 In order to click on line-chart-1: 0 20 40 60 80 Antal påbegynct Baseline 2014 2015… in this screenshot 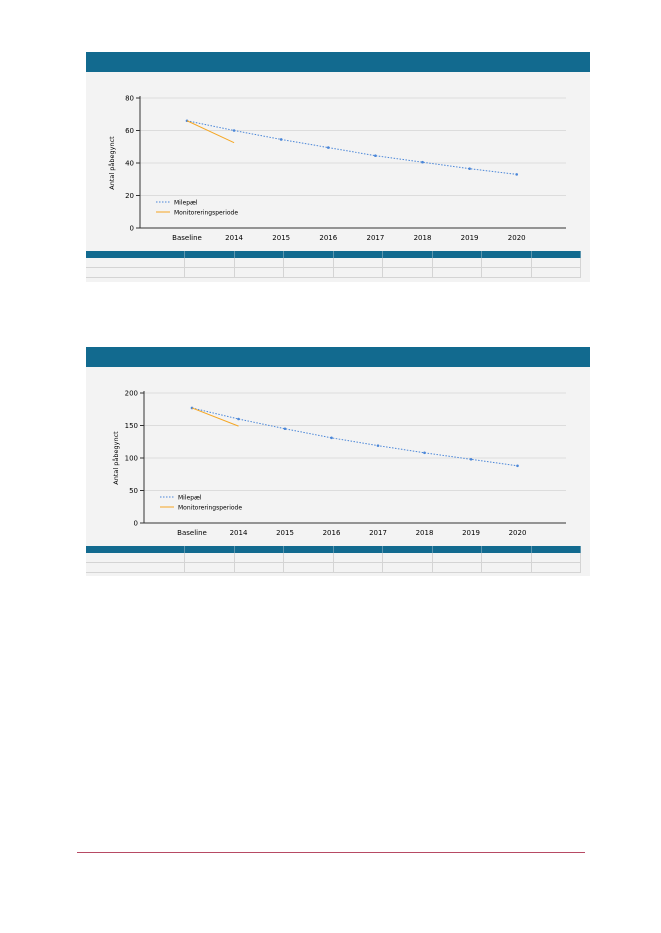, I will do `click(336, 168)`.